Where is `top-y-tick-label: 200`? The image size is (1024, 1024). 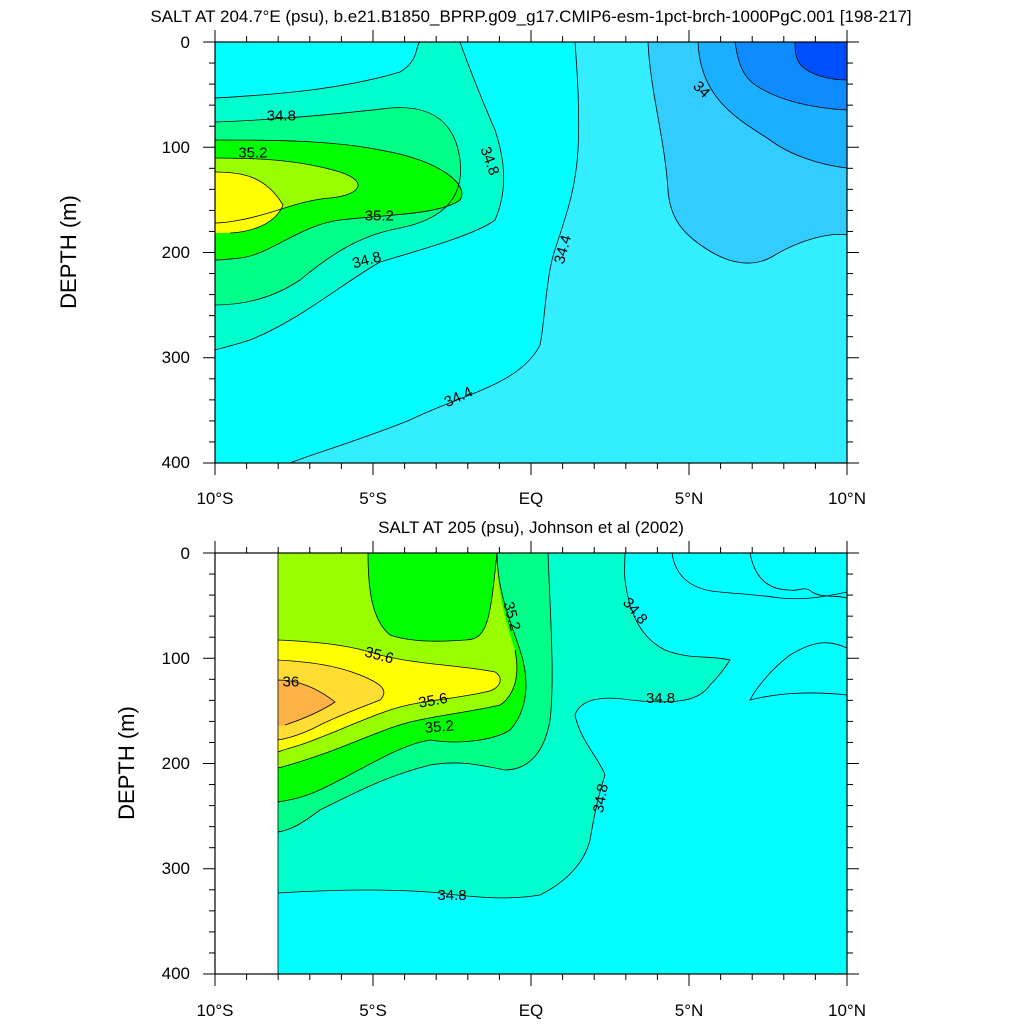
top-y-tick-label: 200 is located at coordinates (176, 252).